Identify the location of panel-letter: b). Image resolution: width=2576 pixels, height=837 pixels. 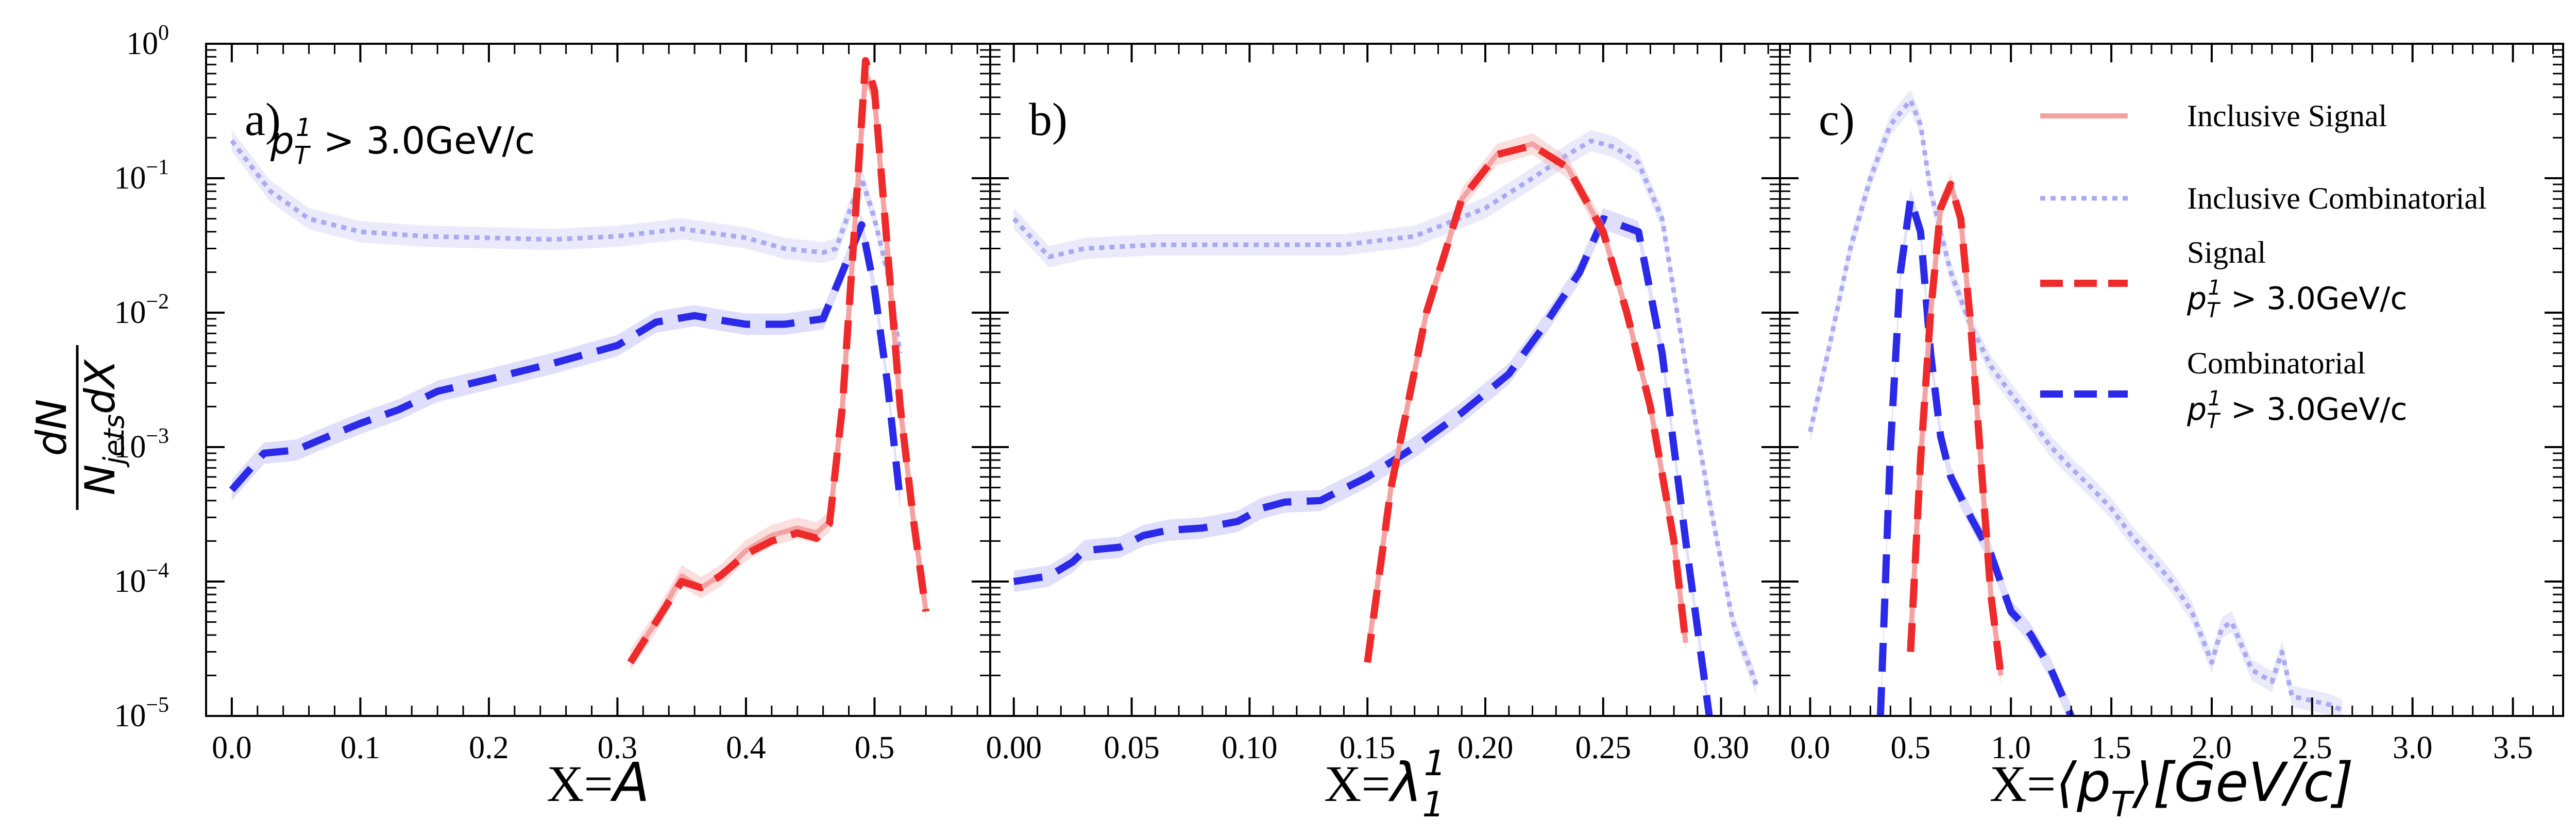
(1048, 120).